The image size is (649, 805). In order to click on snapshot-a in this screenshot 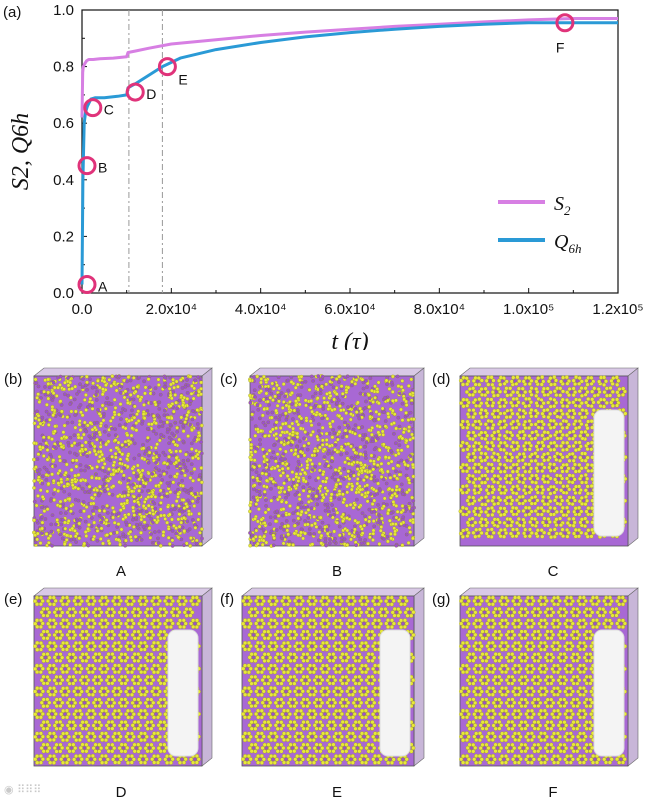, I will do `click(122, 457)`.